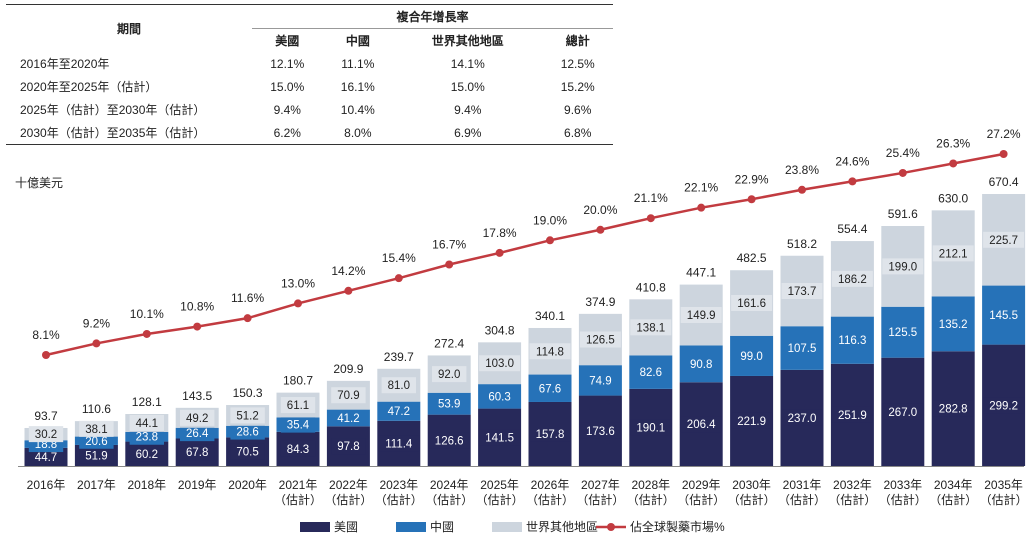 The width and height of the screenshot is (1033, 545). Describe the element at coordinates (39, 183) in the screenshot. I see `chart-unit-label: 十億美元` at that location.